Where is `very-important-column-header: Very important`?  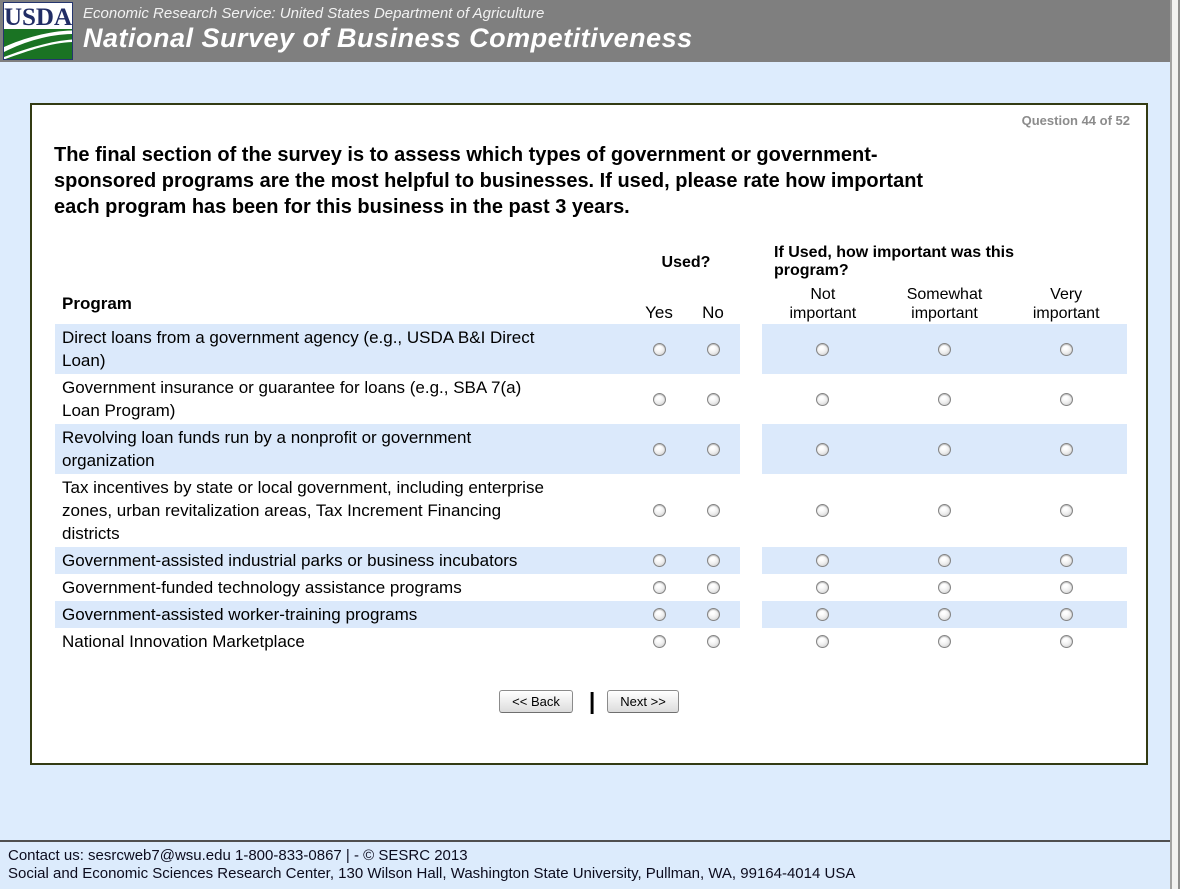 very-important-column-header: Very important is located at coordinates (1066, 304).